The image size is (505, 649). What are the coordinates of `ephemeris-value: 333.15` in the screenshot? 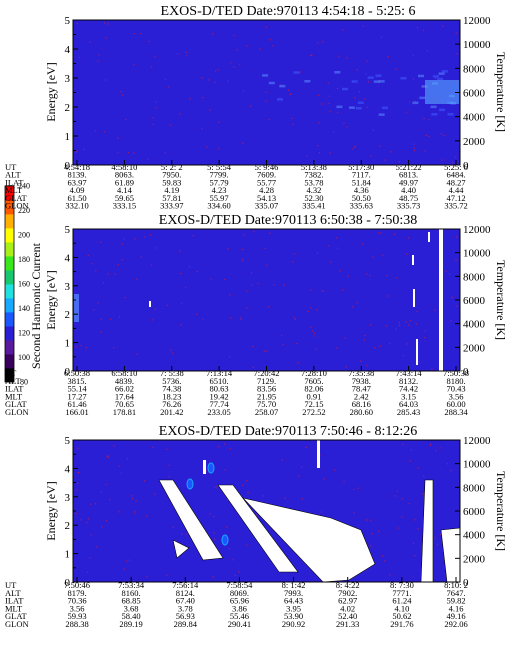 It's located at (124, 206).